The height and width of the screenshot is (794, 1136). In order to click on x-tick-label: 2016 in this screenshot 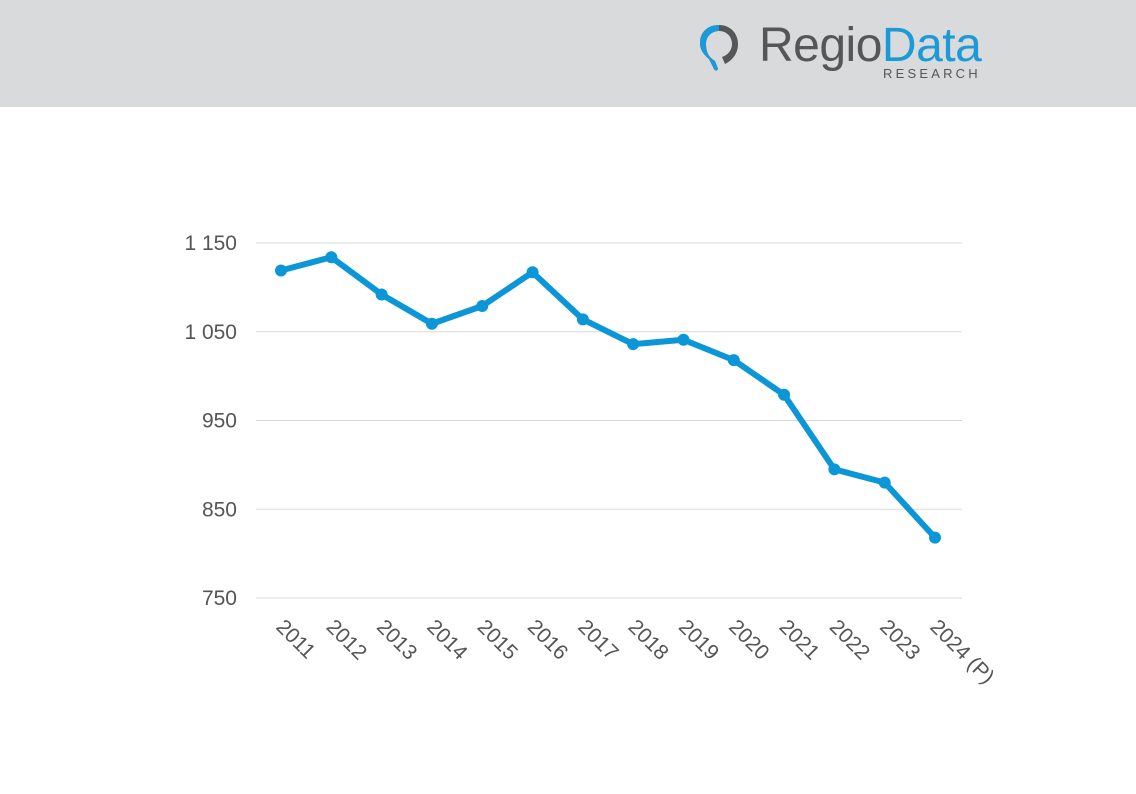, I will do `click(547, 639)`.